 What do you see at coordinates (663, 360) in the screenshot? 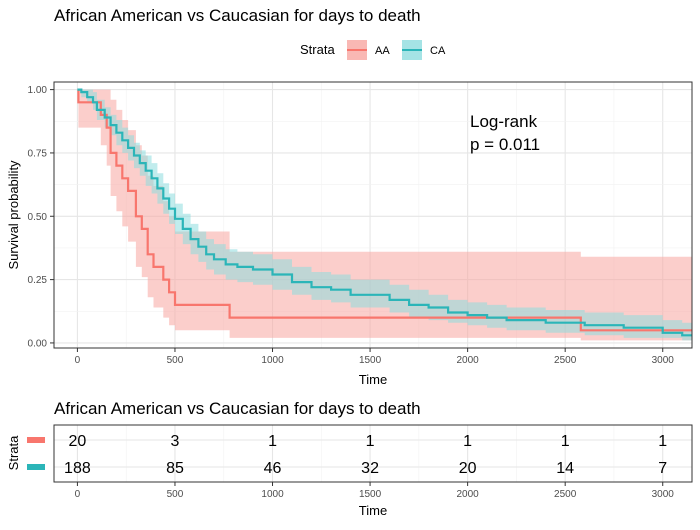
I see `x-tick-label: 3000` at bounding box center [663, 360].